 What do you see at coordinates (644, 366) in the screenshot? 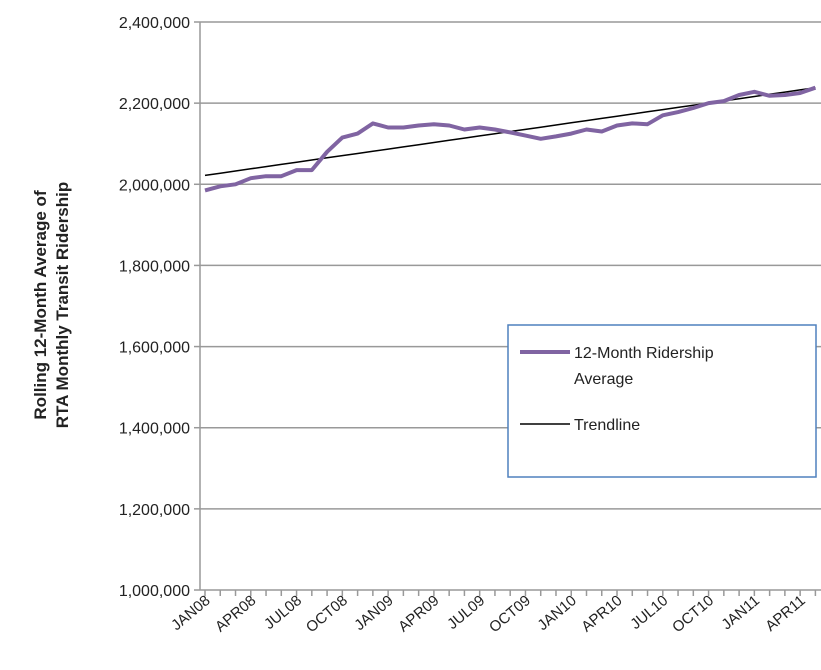
I see `legend-label: 12-Month Ridership Average` at bounding box center [644, 366].